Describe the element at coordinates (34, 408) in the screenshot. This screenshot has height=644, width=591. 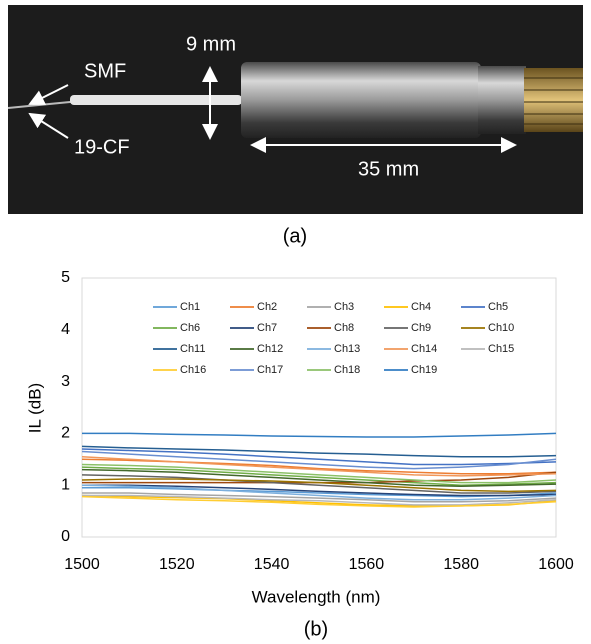
I see `y-axis-label: IL (dB)` at that location.